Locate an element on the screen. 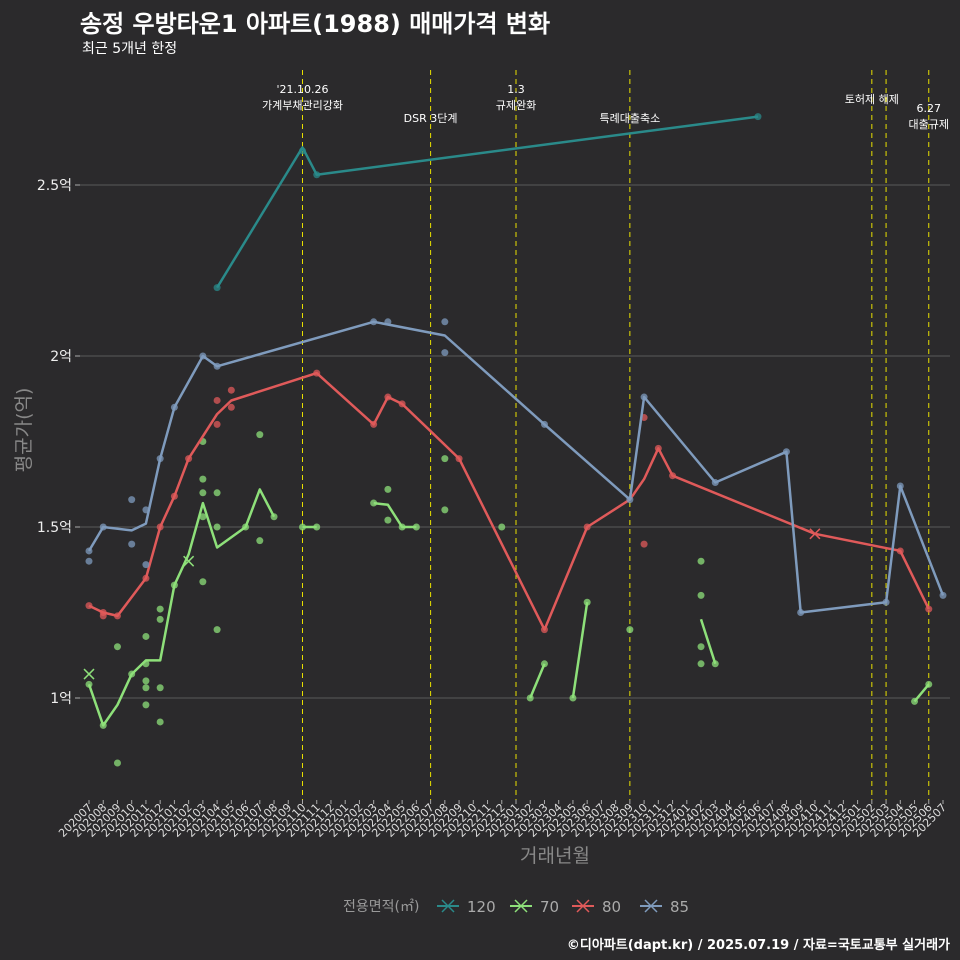 The height and width of the screenshot is (960, 960). event-label: 규제완화 is located at coordinates (516, 105).